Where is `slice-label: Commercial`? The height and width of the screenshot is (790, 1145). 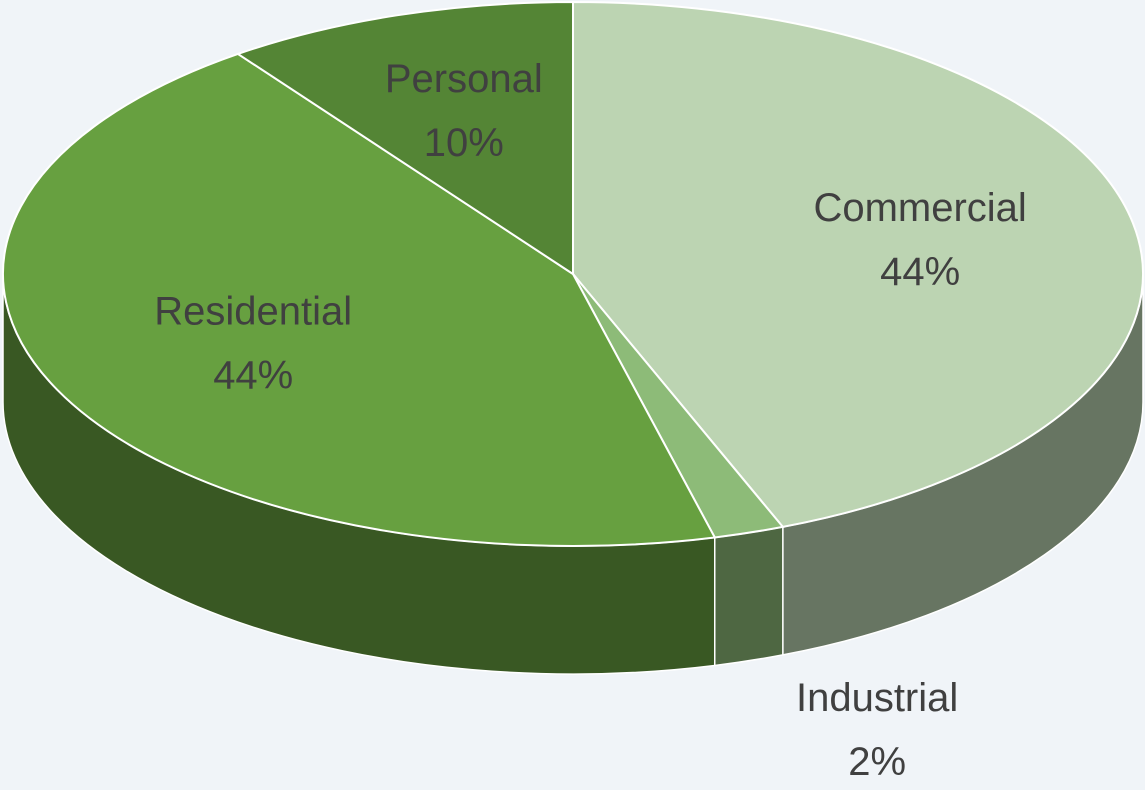 slice-label: Commercial is located at coordinates (919, 208).